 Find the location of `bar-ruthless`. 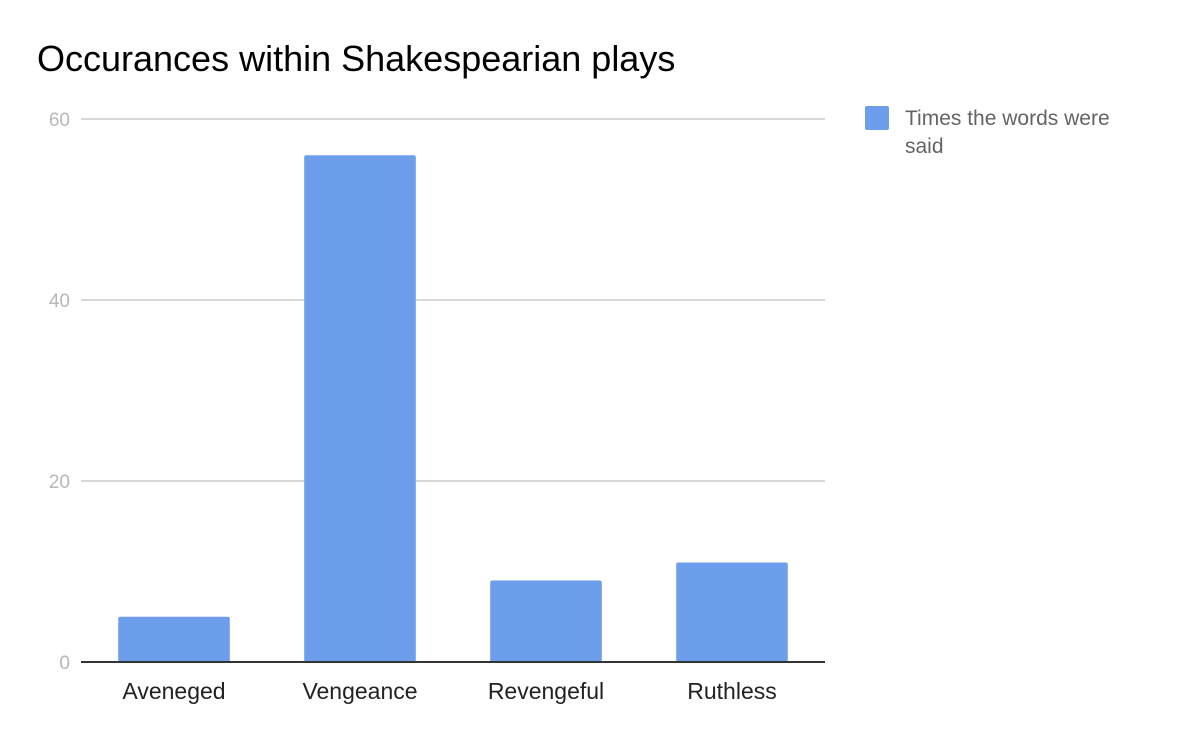

bar-ruthless is located at coordinates (732, 612).